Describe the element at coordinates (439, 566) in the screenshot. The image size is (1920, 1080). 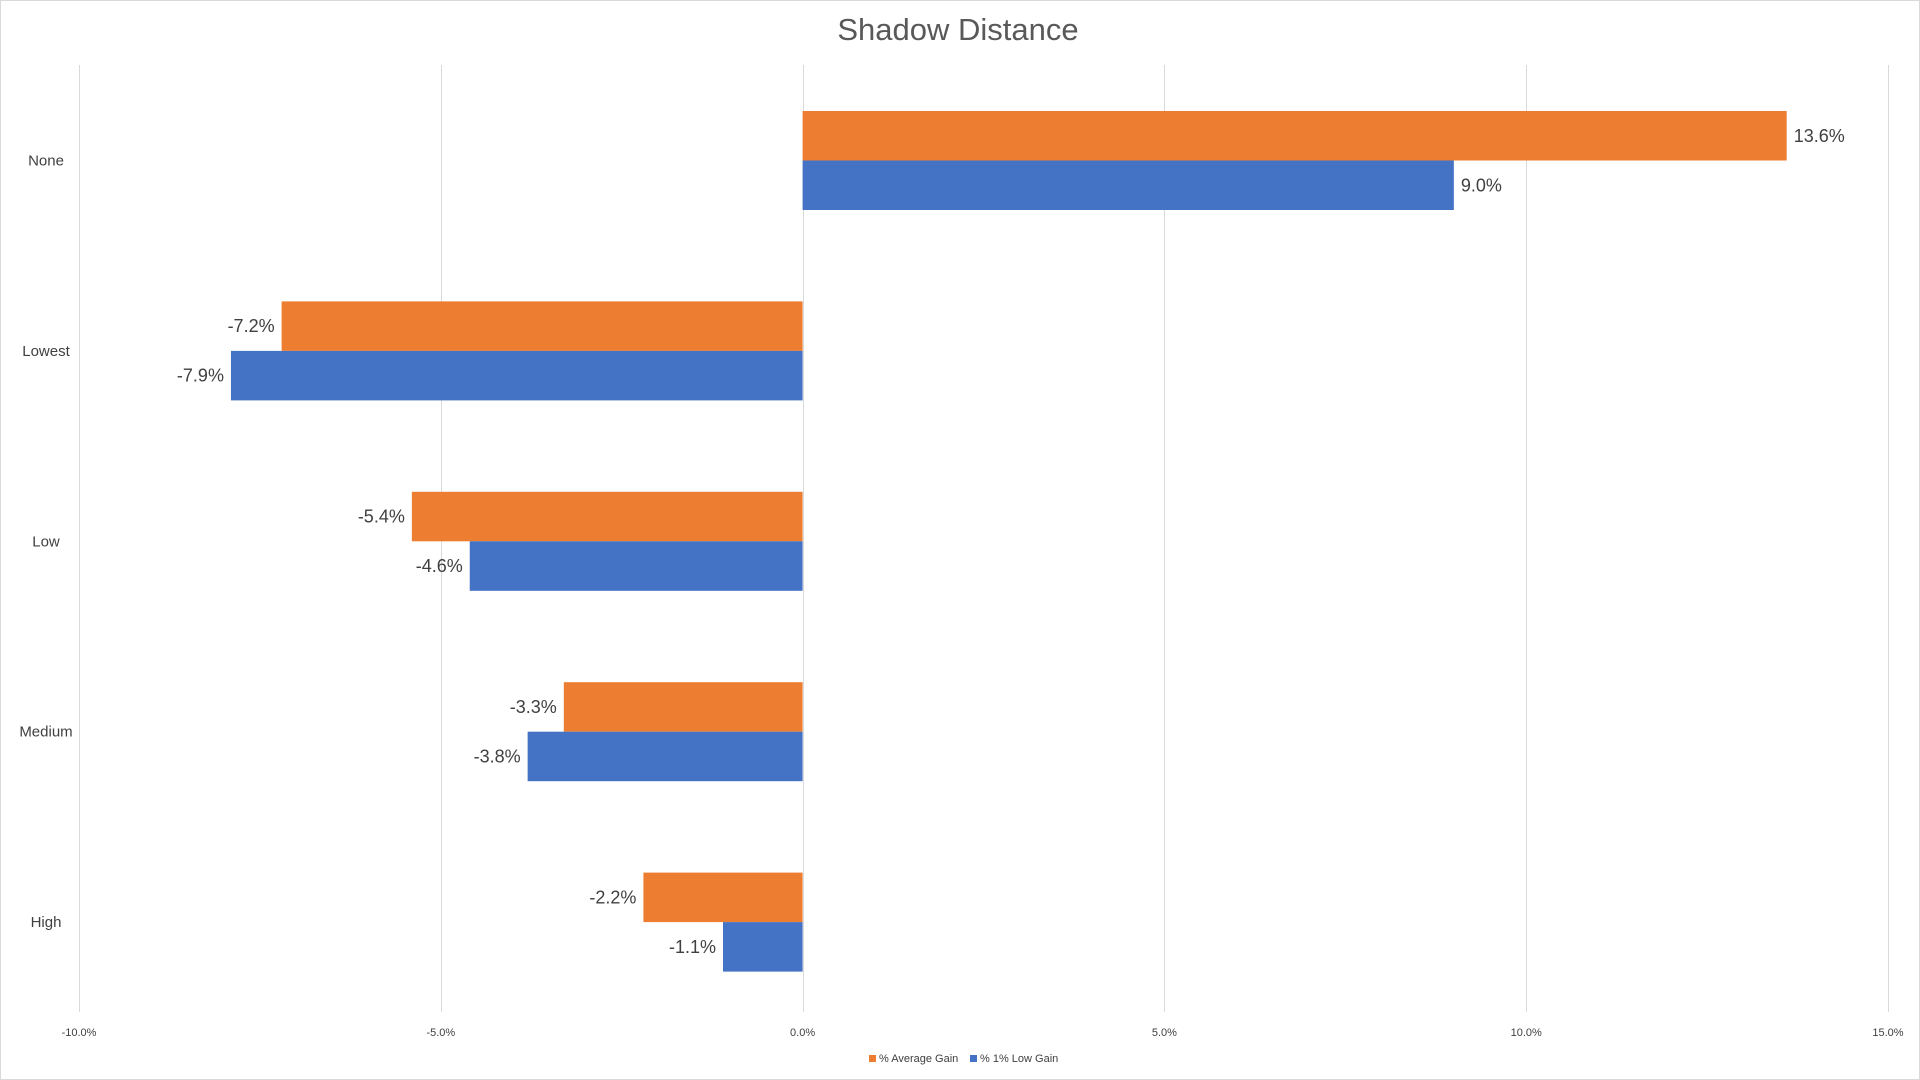
I see `data-label: -4.6%` at that location.